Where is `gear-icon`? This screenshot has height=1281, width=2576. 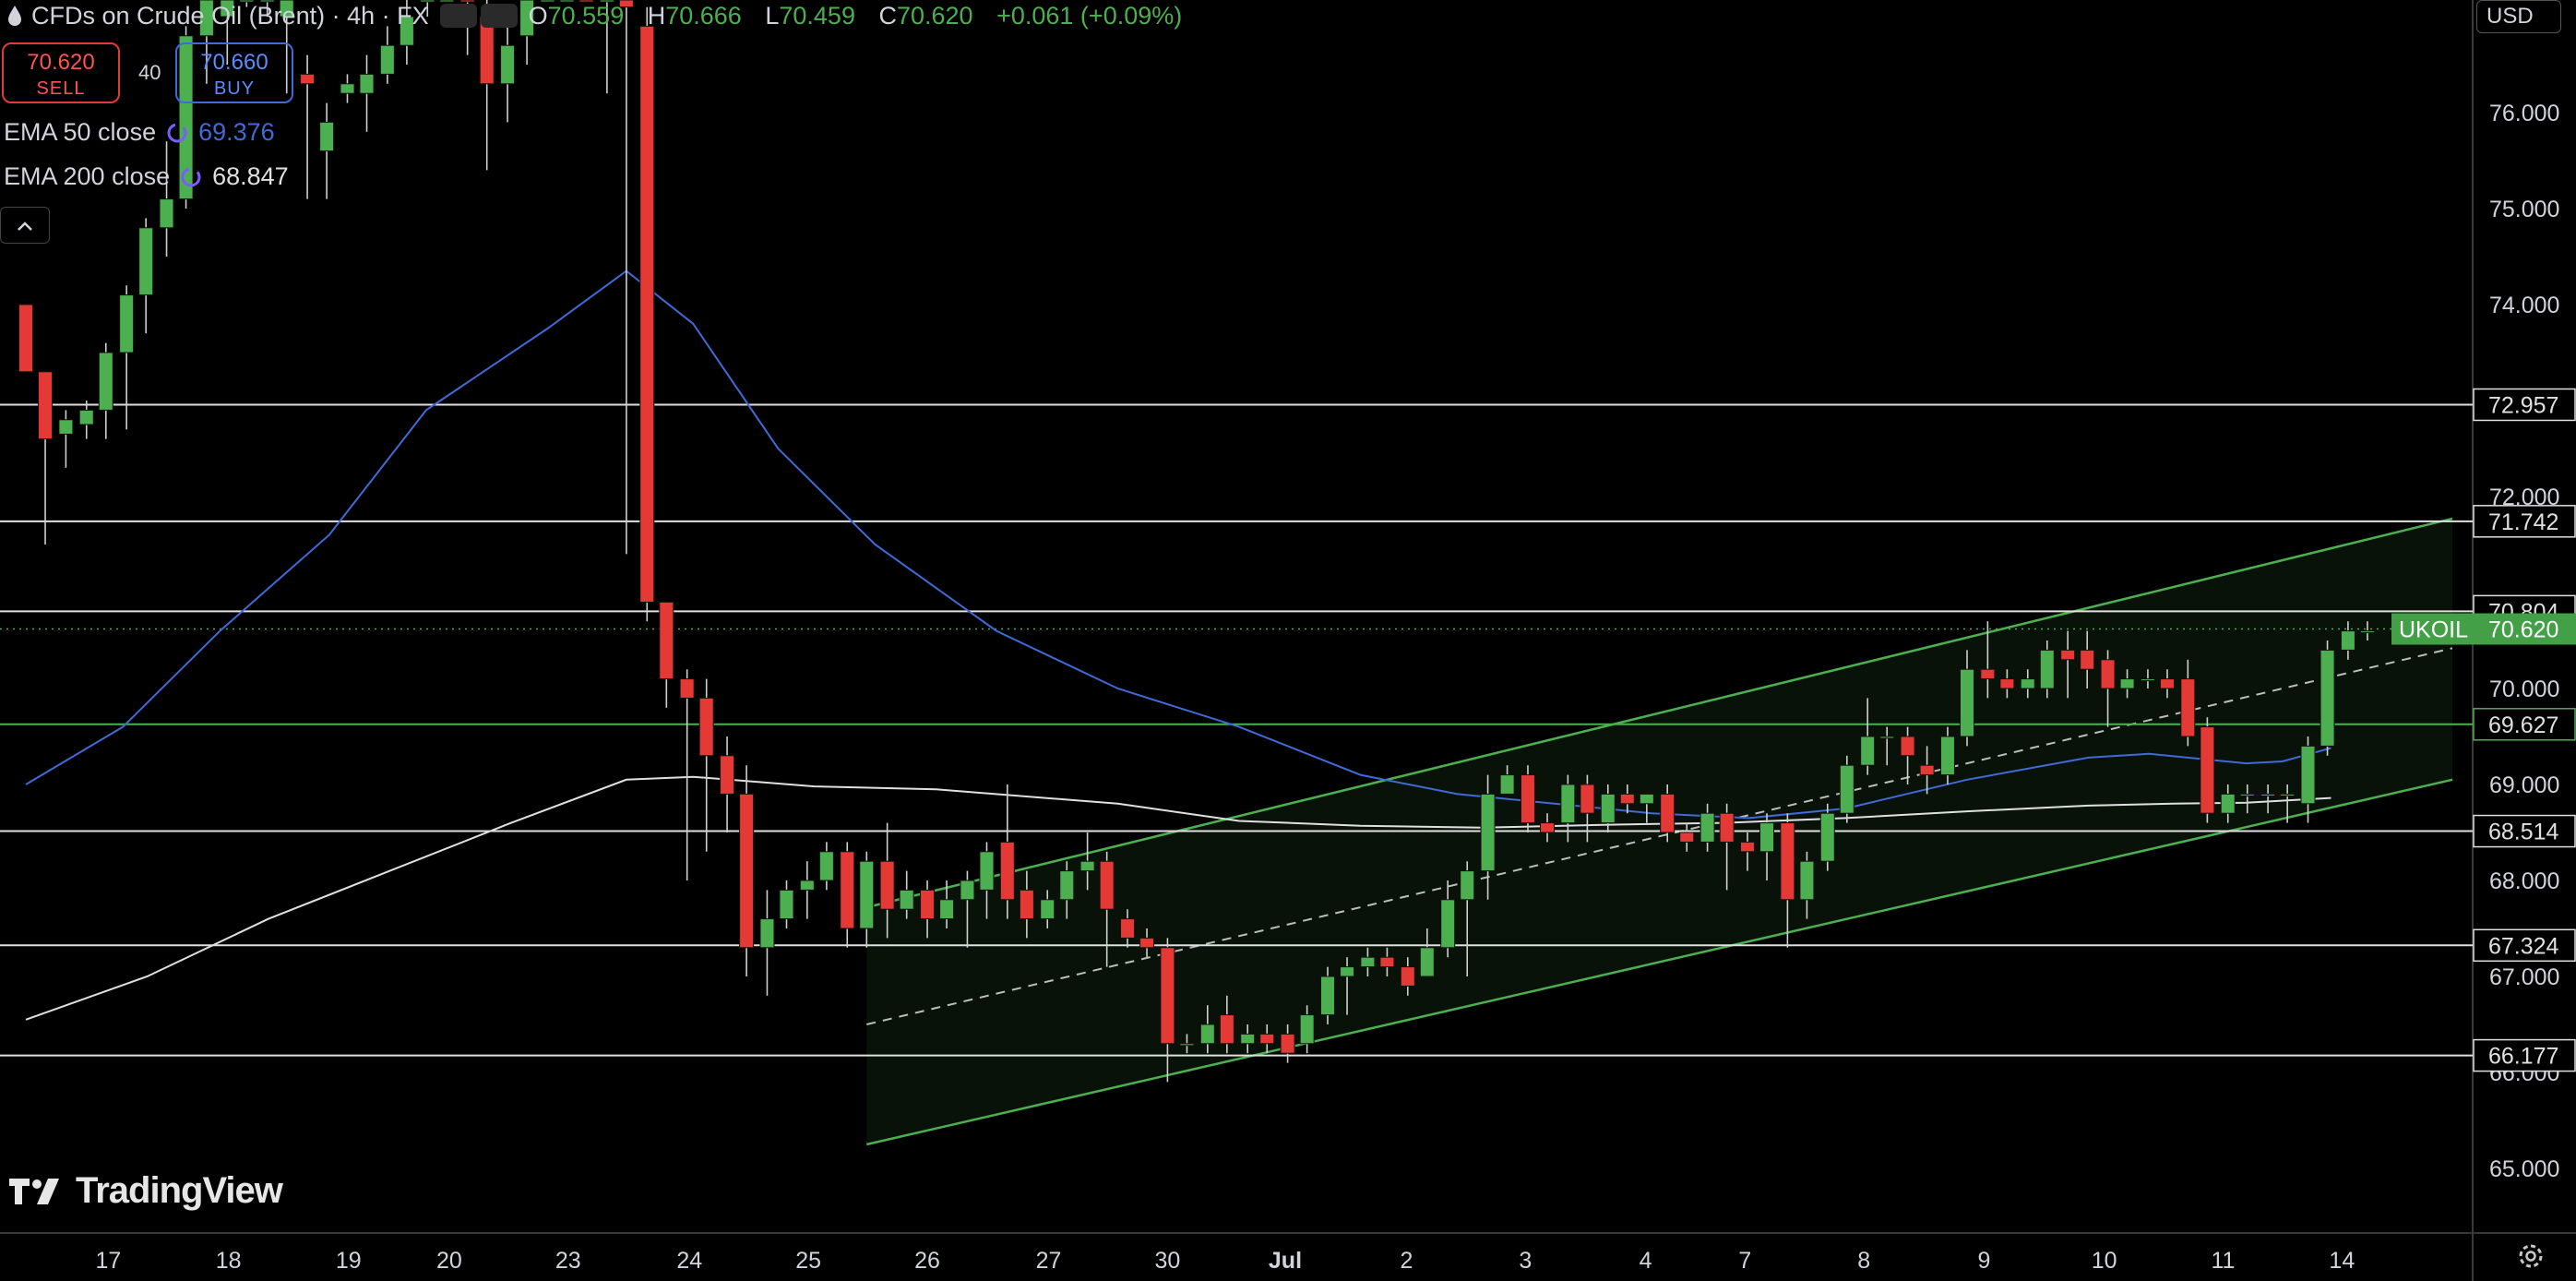 gear-icon is located at coordinates (2530, 1256).